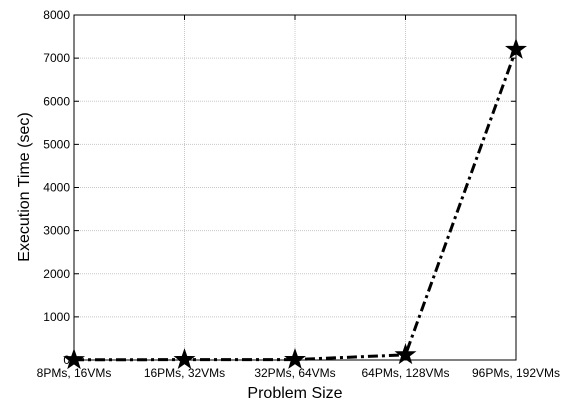 The height and width of the screenshot is (406, 582). What do you see at coordinates (56, 188) in the screenshot?
I see `y-tick-label: 4000` at bounding box center [56, 188].